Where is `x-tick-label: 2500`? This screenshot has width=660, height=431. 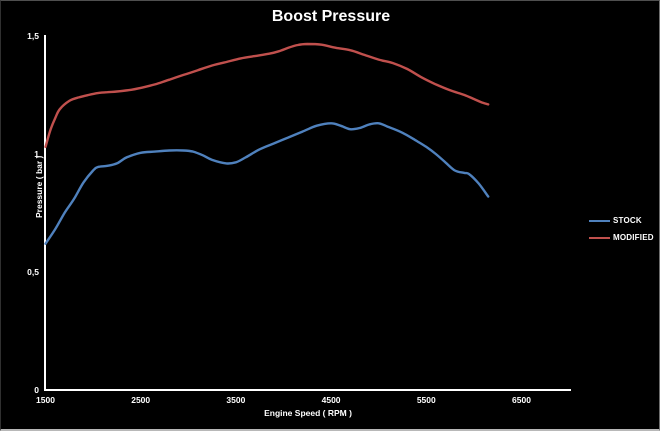 x-tick-label: 2500 is located at coordinates (141, 400).